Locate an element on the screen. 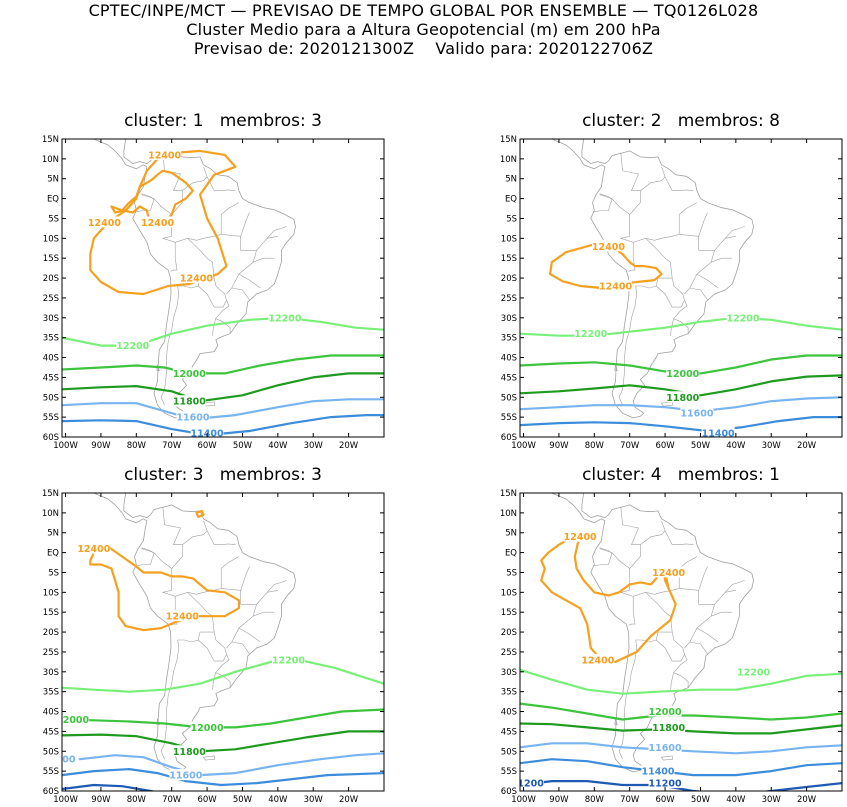  lon-label: 30W is located at coordinates (772, 800).